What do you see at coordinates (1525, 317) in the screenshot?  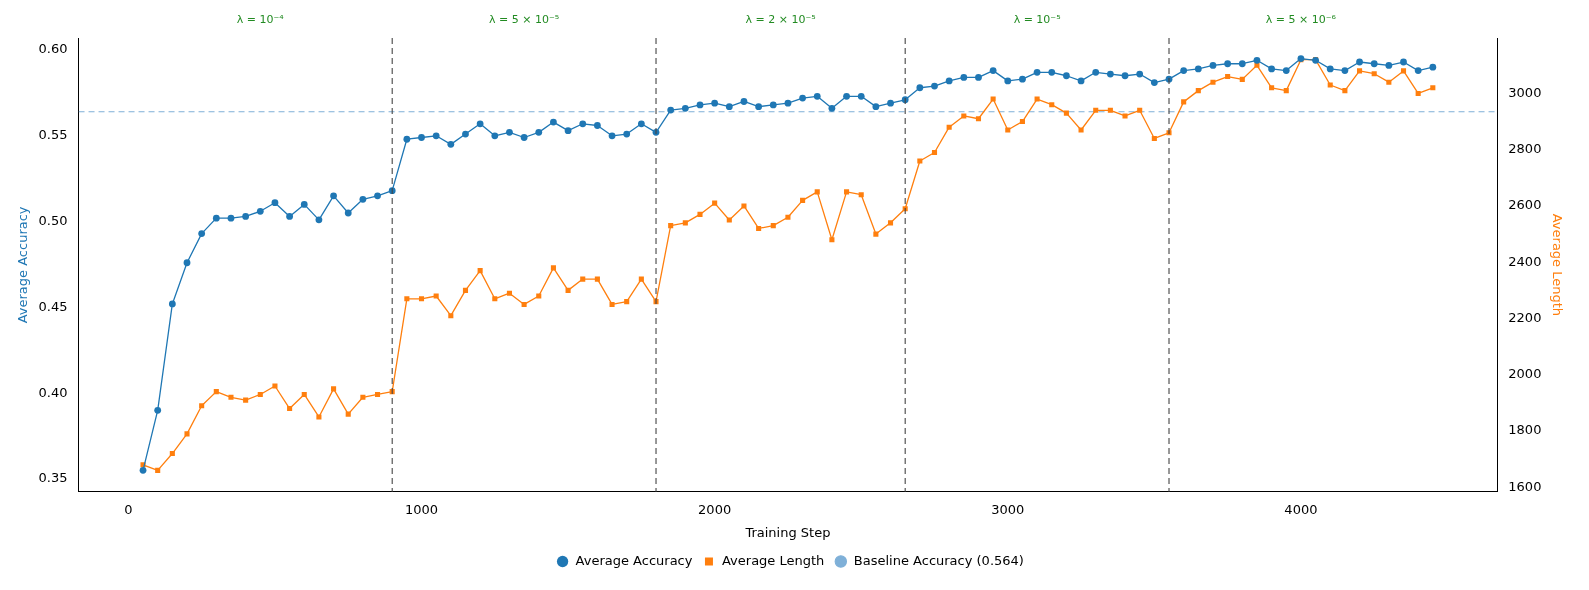 I see `y2-tick-label: 2200` at bounding box center [1525, 317].